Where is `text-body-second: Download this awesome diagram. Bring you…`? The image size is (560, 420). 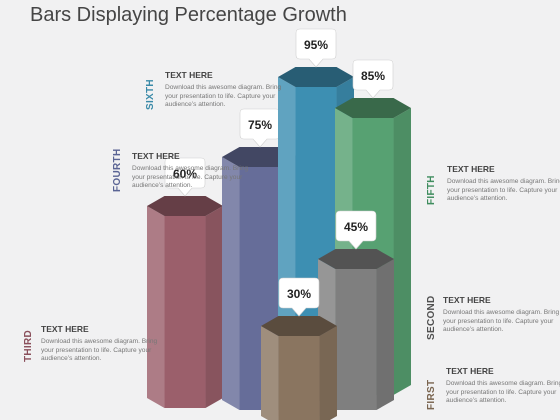
text-body-second: Download this awesome diagram. Bring you… is located at coordinates (501, 321).